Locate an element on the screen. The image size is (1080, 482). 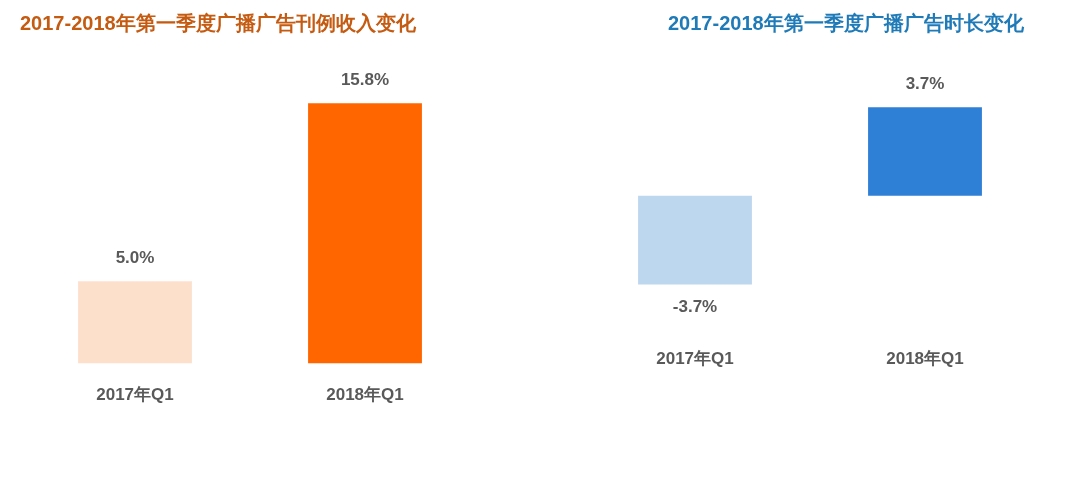
chart-title: 2017-2018年第一季度广播广告时长变化 is located at coordinates (846, 23).